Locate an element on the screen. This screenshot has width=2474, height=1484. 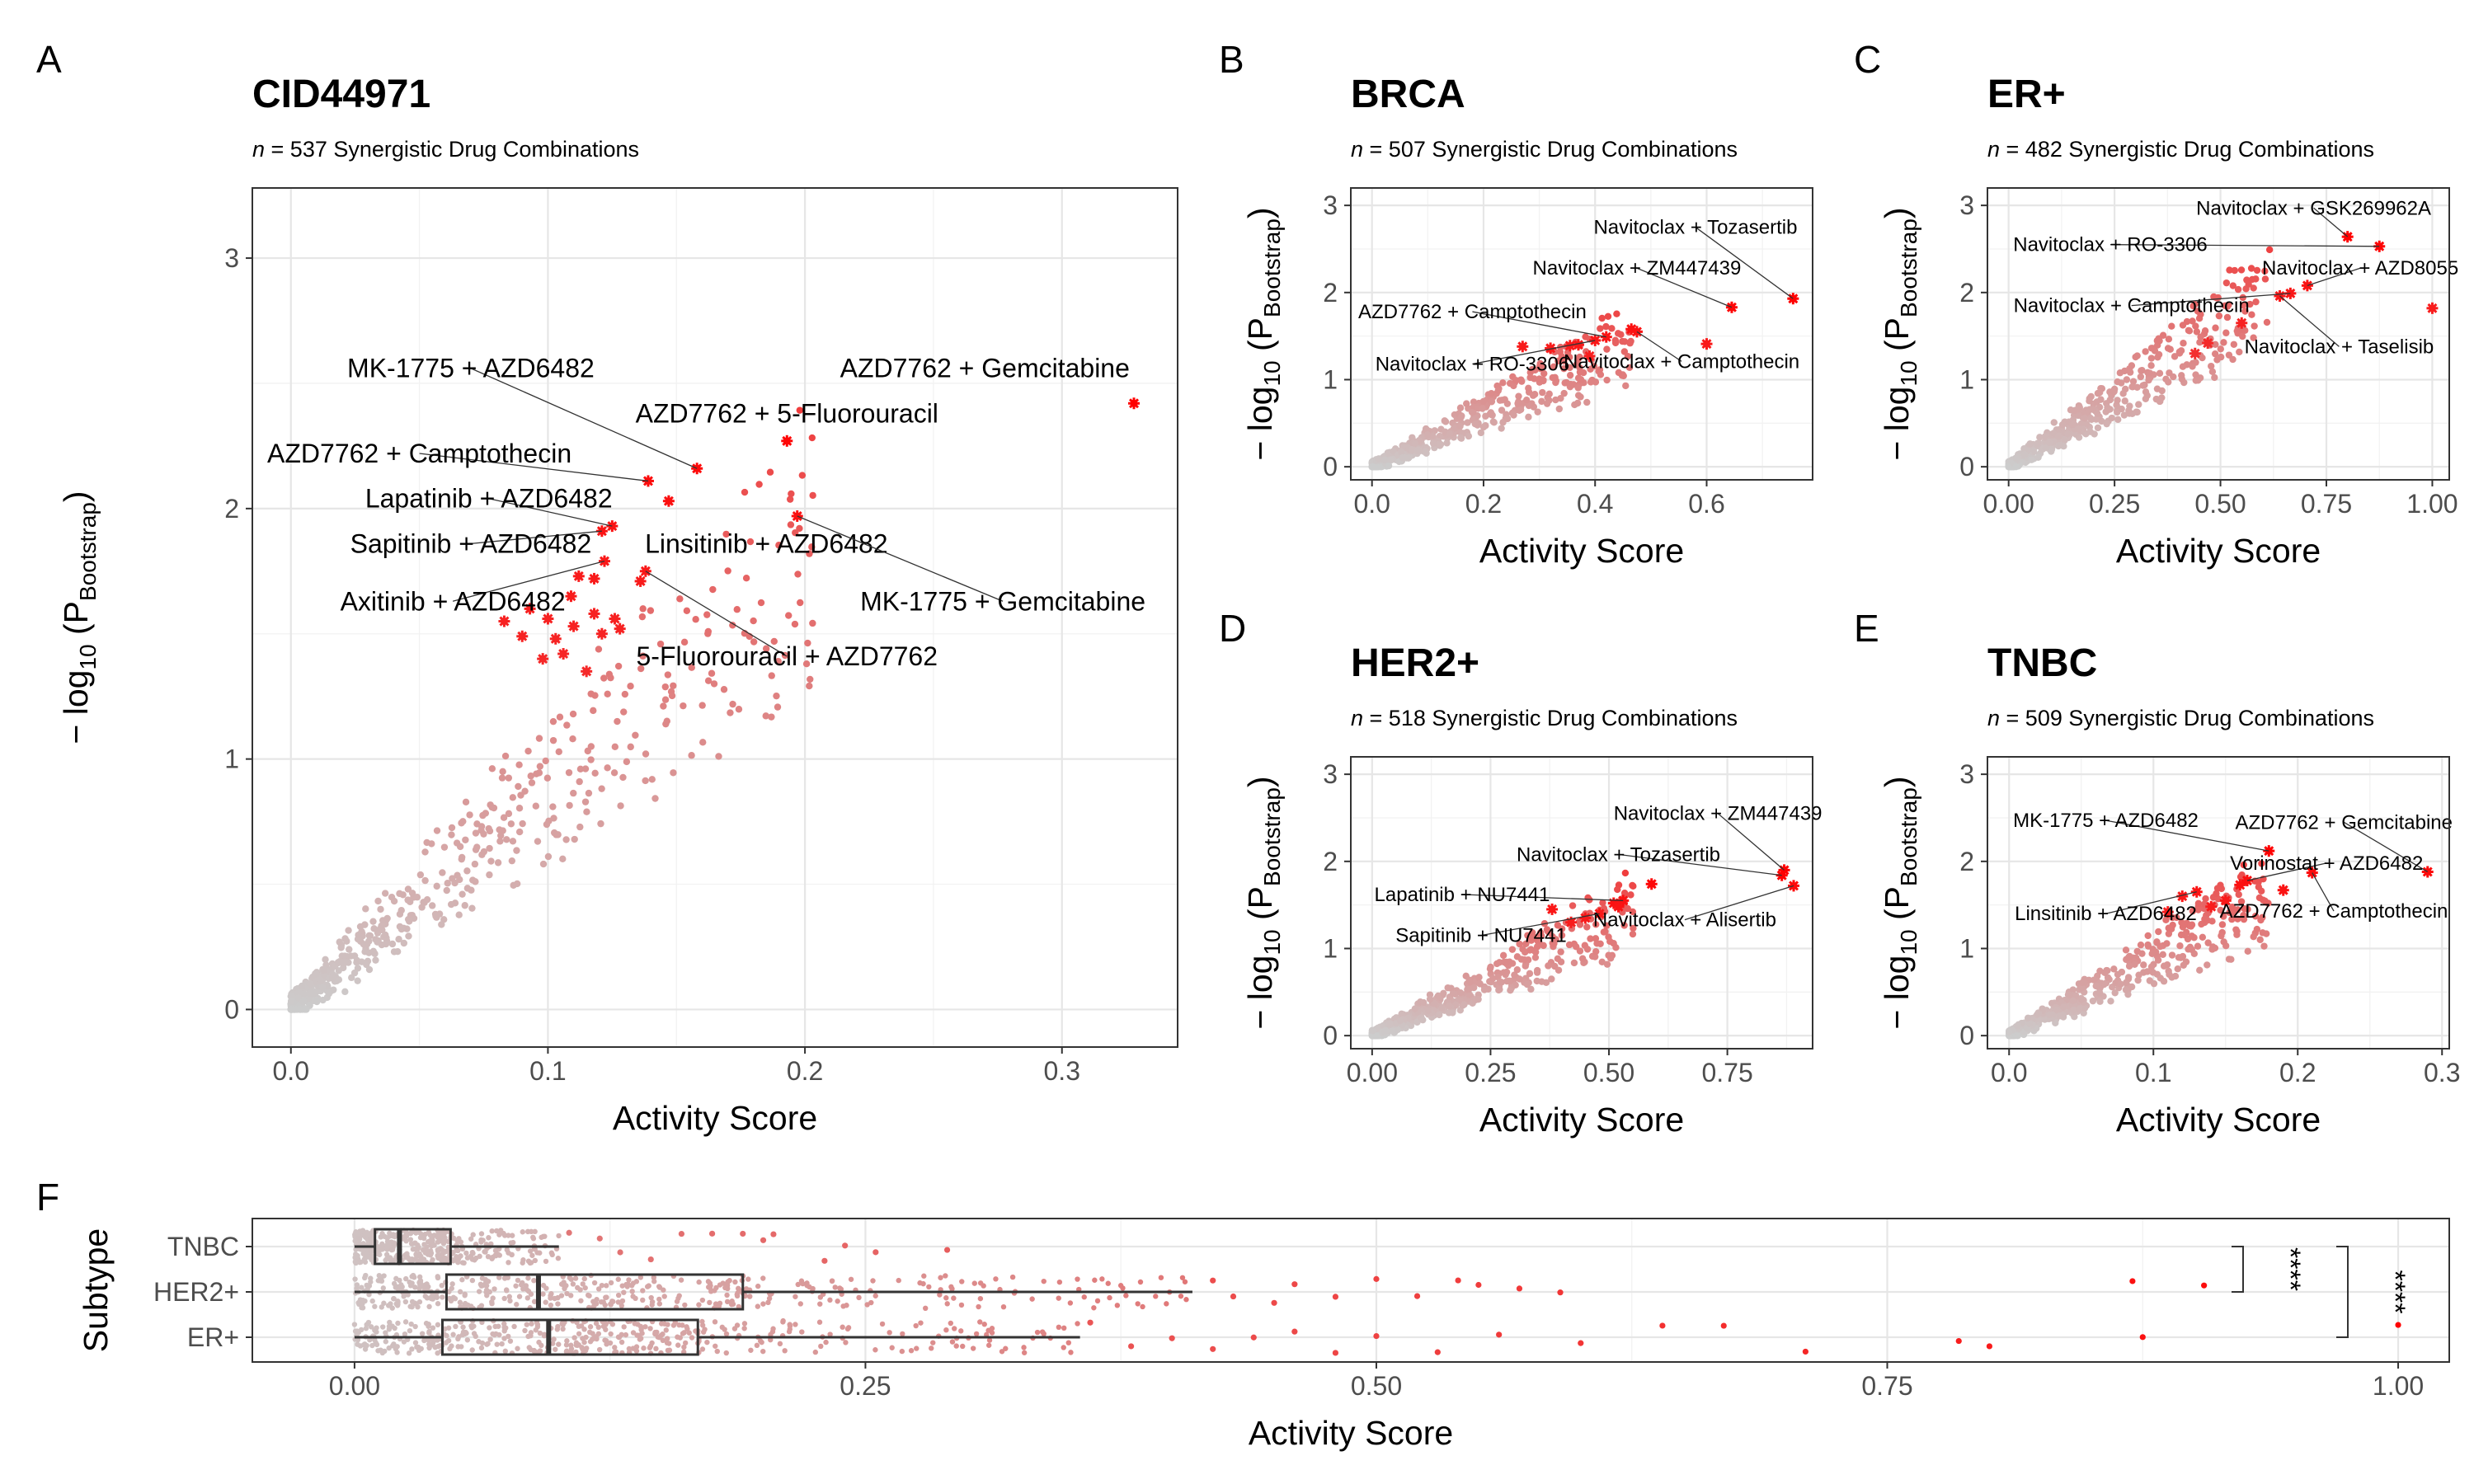
x-axis-title: Activity Score is located at coordinates (2218, 551).